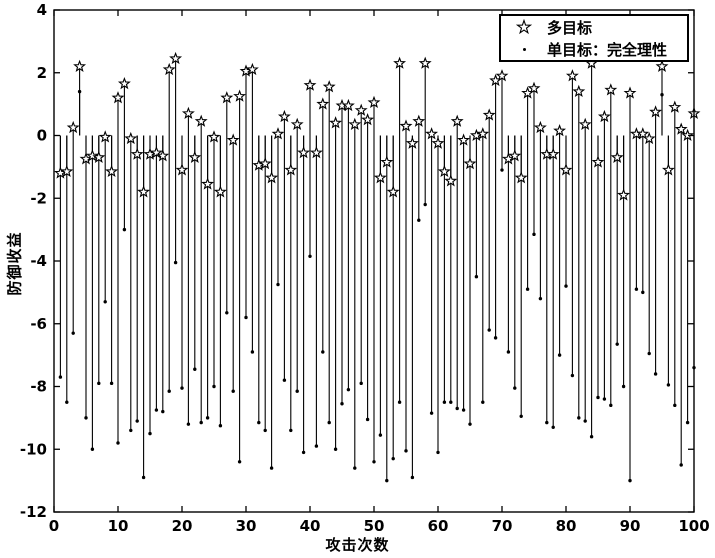 The height and width of the screenshot is (558, 715). What do you see at coordinates (693, 526) in the screenshot?
I see `x-tick-label: 100` at bounding box center [693, 526].